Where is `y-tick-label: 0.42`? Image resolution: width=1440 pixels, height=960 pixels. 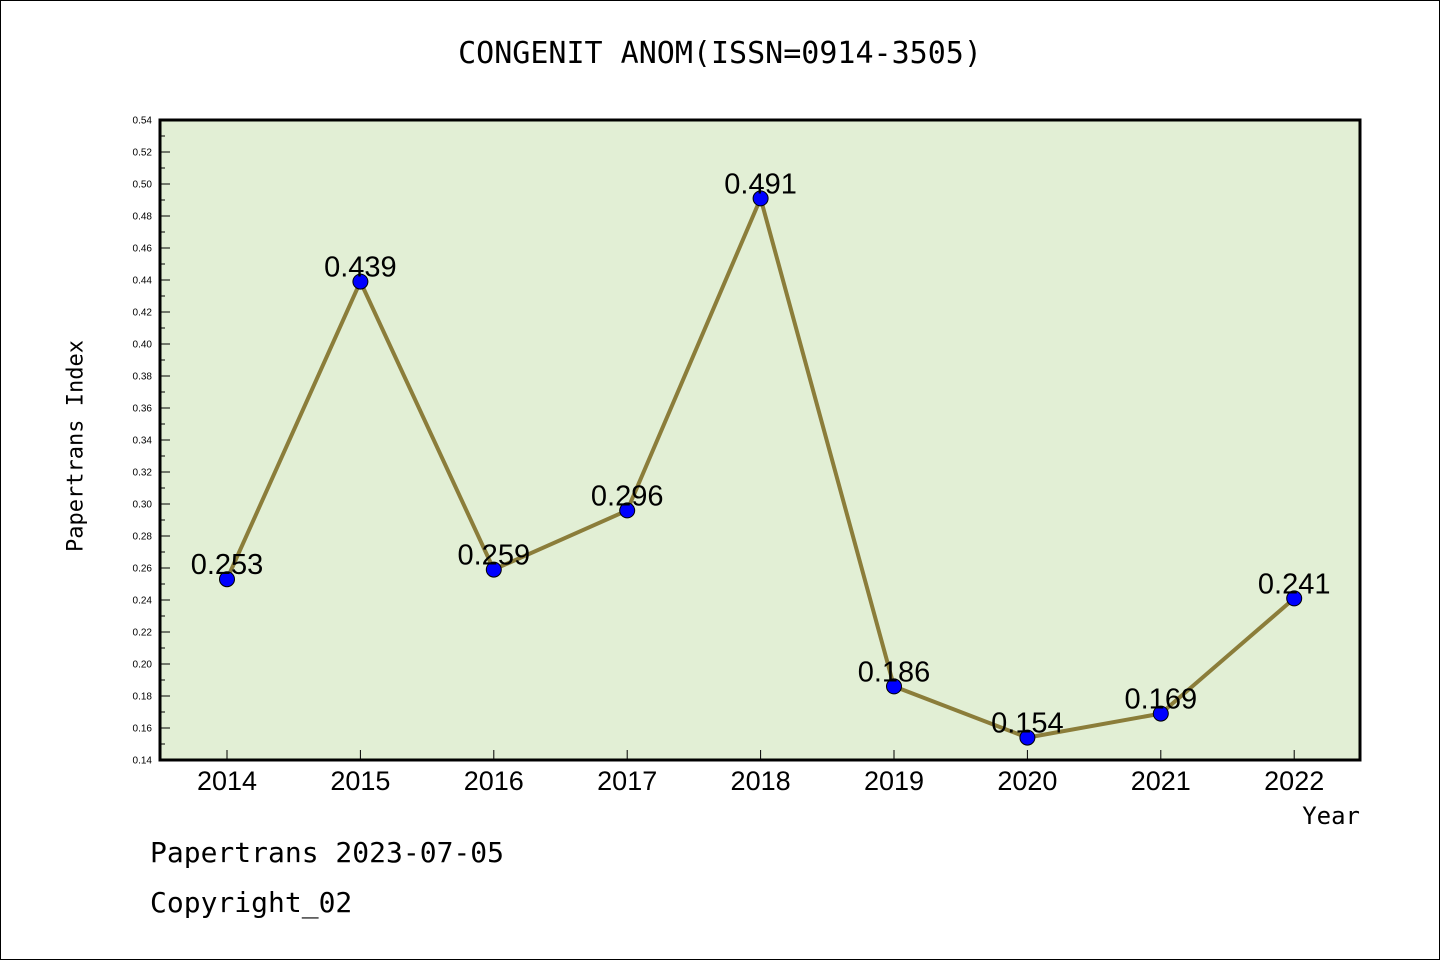
y-tick-label: 0.42 is located at coordinates (143, 313).